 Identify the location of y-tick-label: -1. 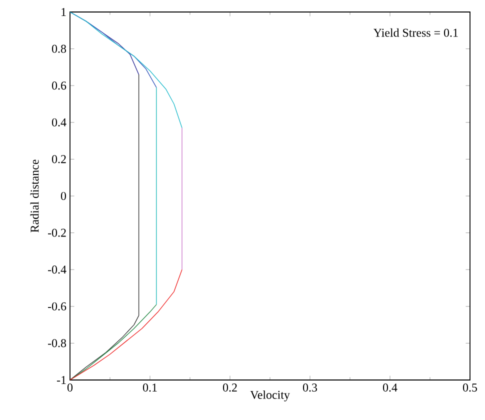
(61, 380).